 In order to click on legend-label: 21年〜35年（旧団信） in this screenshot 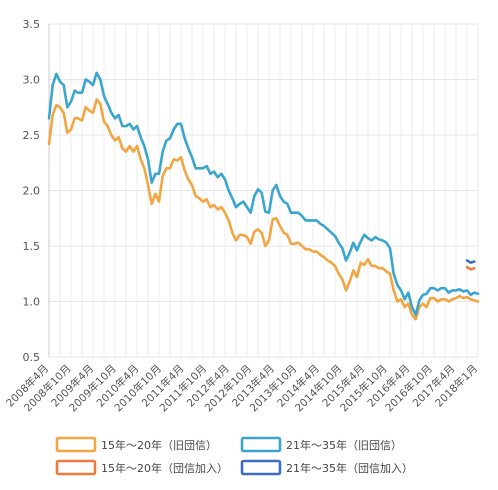, I will do `click(344, 445)`.